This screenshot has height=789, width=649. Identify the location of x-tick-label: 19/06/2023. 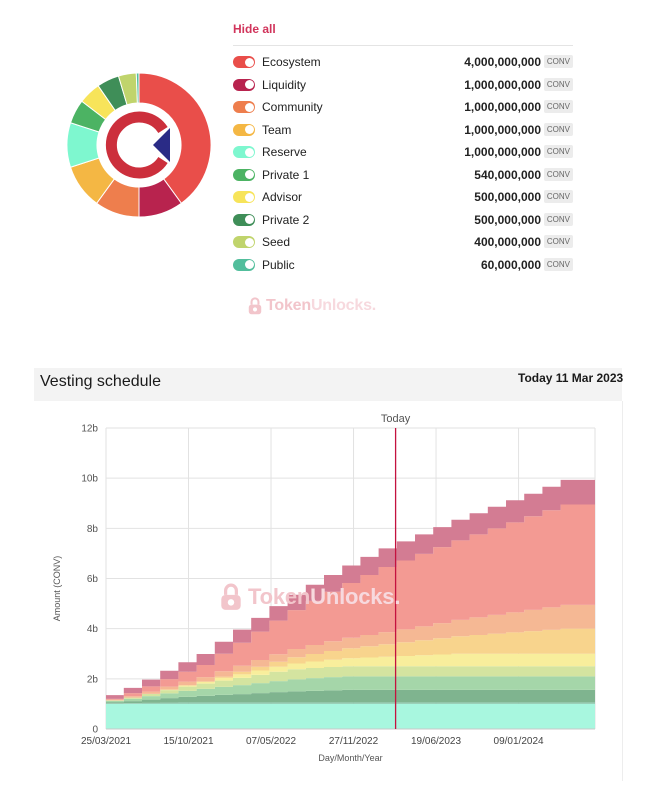
(436, 741).